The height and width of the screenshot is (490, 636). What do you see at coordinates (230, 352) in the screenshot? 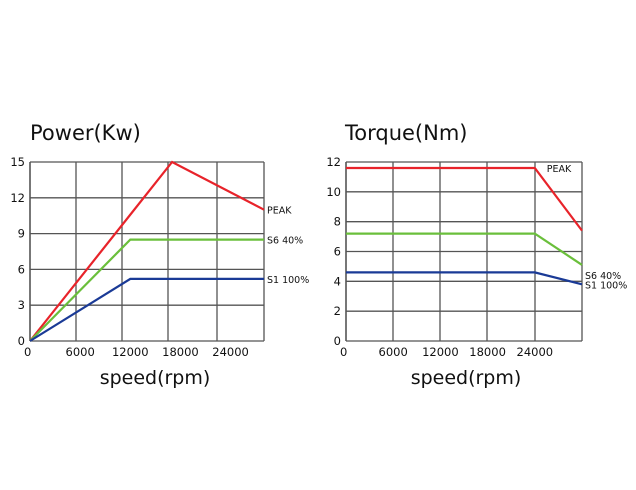
I see `power-x-tick-label: 24000` at bounding box center [230, 352].